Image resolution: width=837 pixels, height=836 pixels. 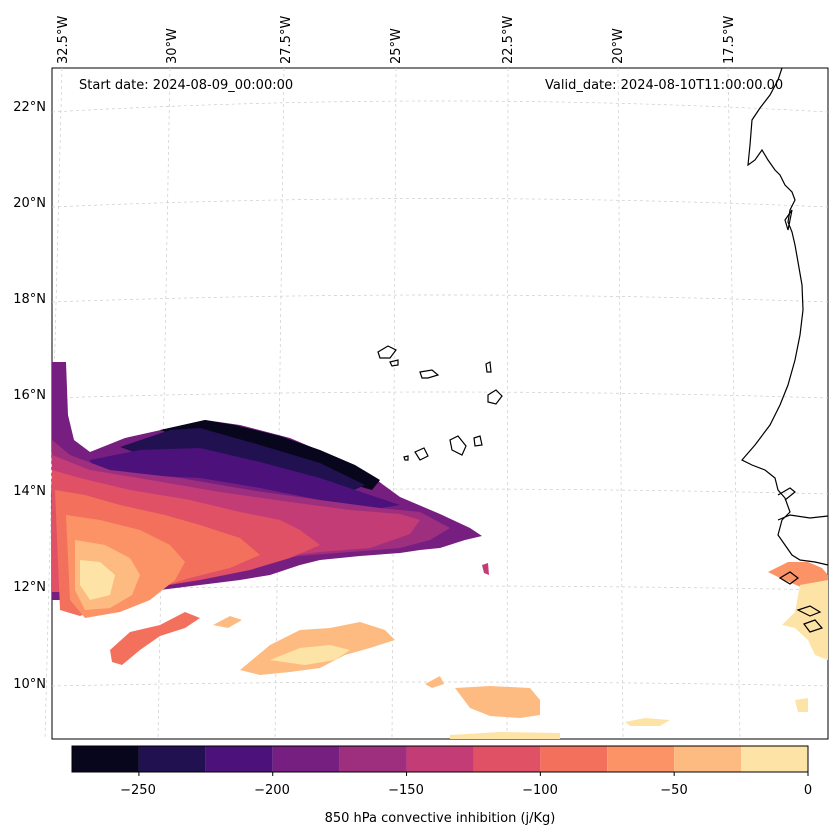 I want to click on lon-label: 30°W, so click(x=172, y=46).